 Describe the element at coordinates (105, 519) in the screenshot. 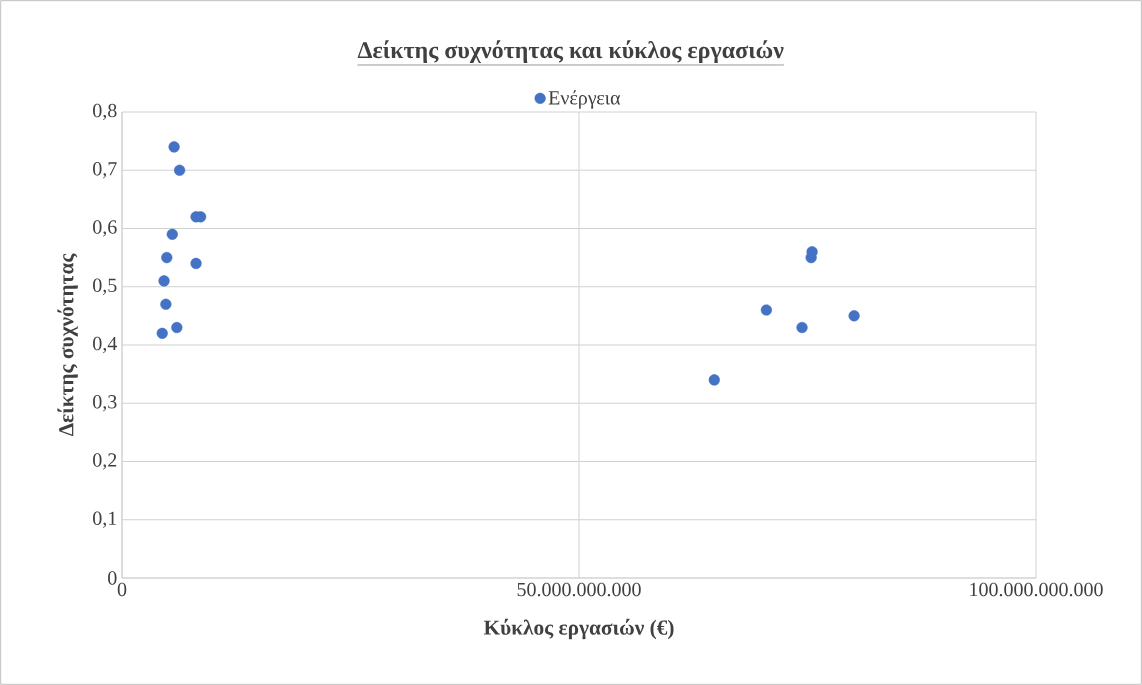

I see `y-tick-label: 0,1` at that location.